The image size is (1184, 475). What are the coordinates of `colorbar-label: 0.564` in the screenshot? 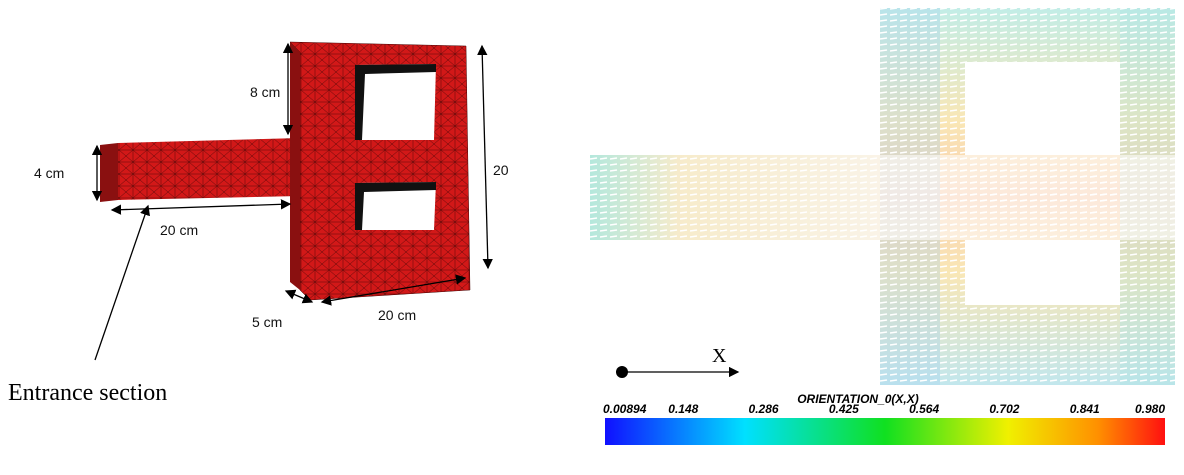 It's located at (924, 409).